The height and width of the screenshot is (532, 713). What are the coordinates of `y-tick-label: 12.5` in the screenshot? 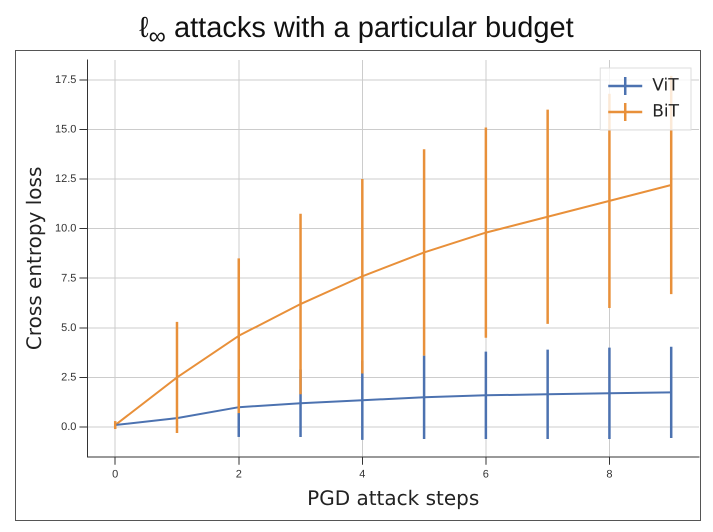 It's located at (65, 179).